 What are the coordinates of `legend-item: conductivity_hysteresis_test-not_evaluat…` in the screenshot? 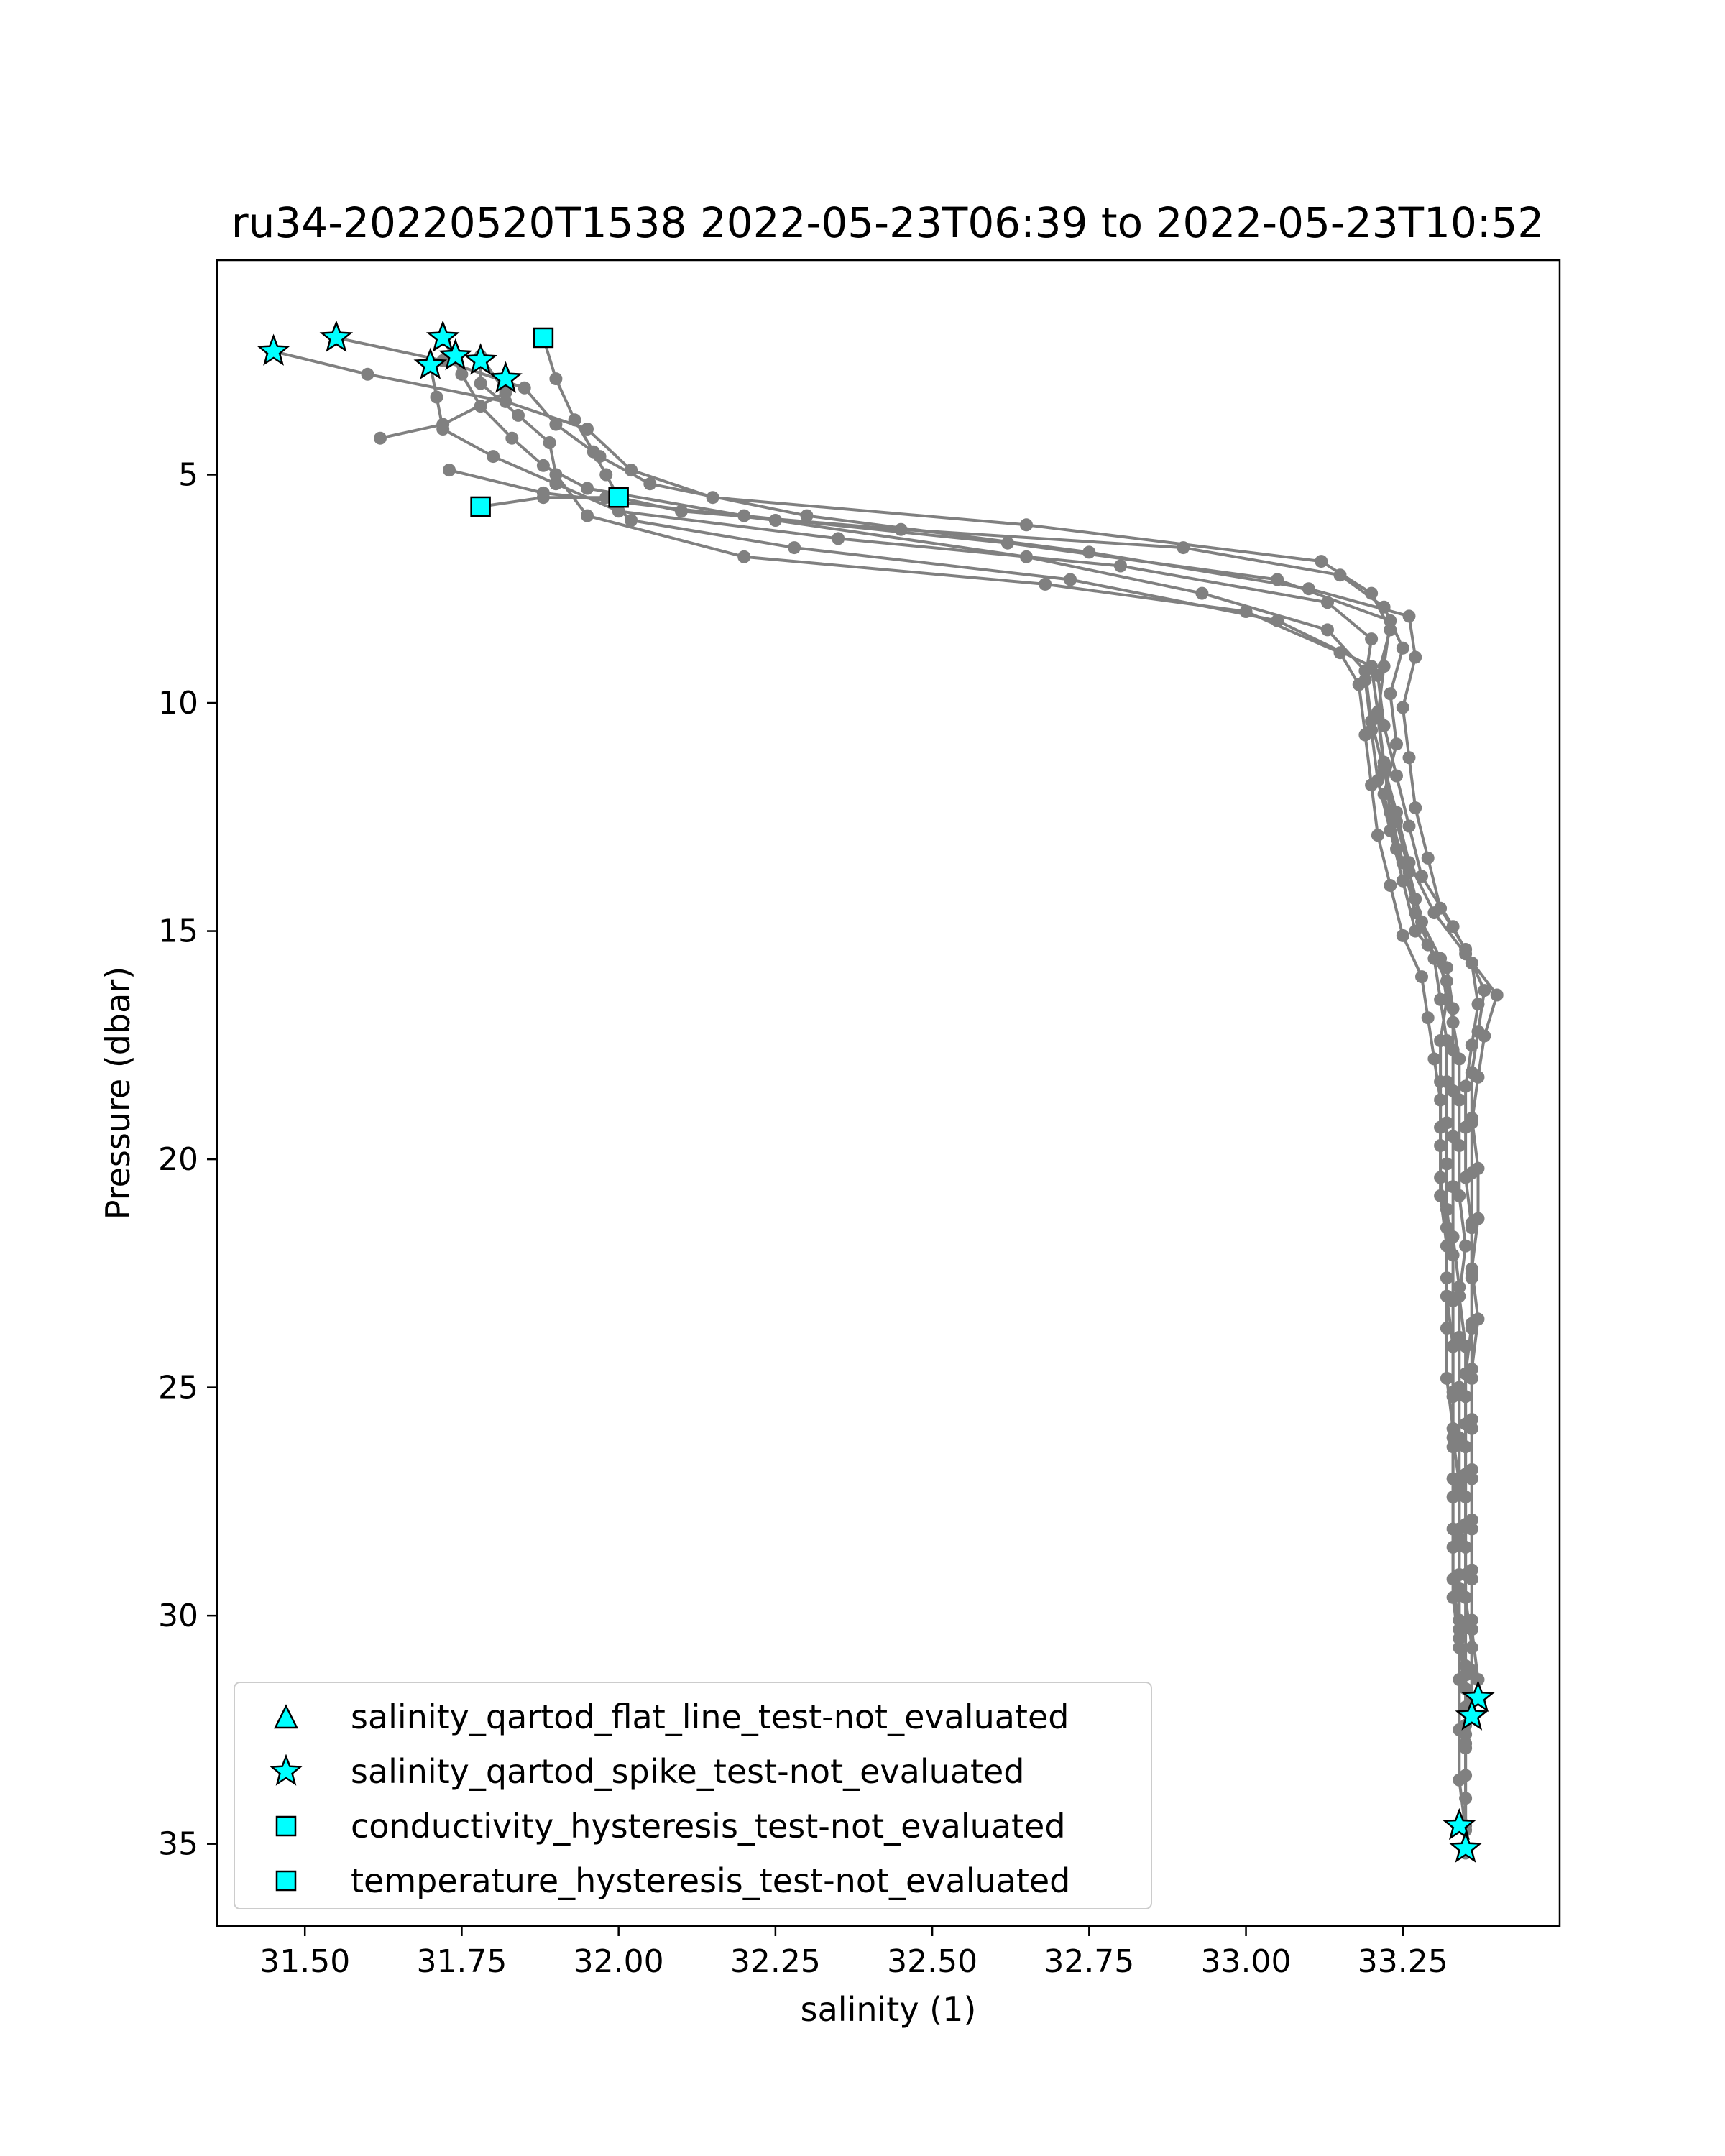 It's located at (670, 1826).